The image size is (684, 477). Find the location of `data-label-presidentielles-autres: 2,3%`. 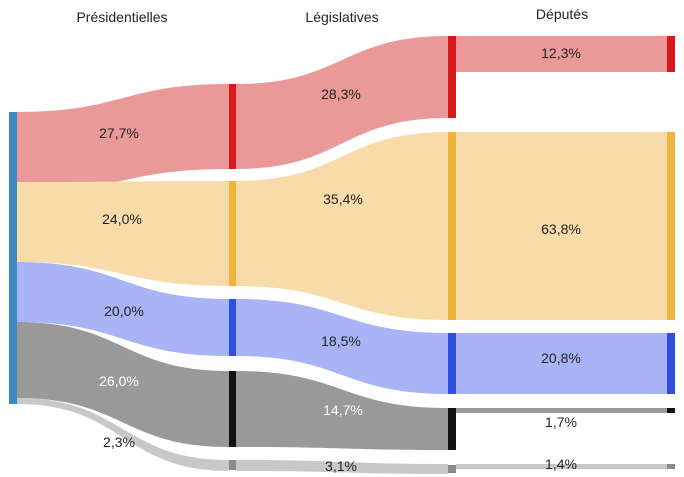

data-label-presidentielles-autres: 2,3% is located at coordinates (119, 442).